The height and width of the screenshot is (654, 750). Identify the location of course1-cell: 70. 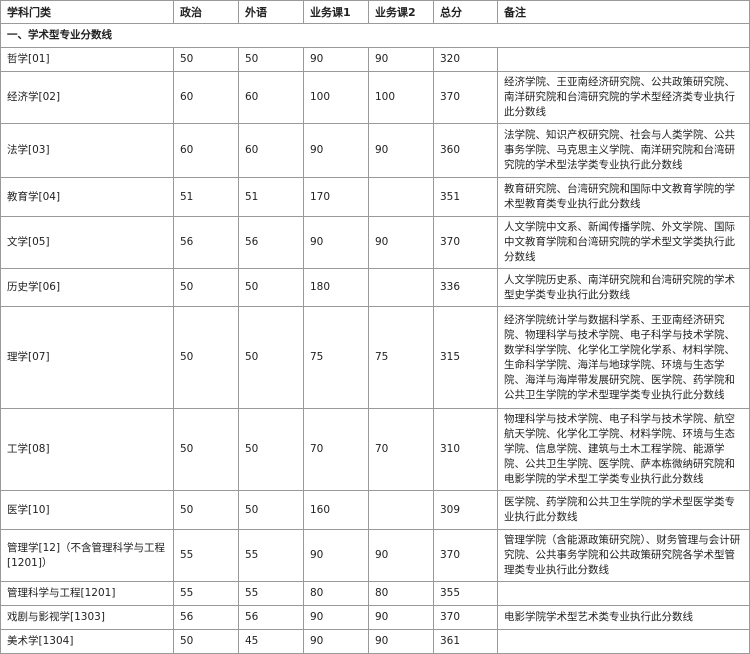
(336, 449).